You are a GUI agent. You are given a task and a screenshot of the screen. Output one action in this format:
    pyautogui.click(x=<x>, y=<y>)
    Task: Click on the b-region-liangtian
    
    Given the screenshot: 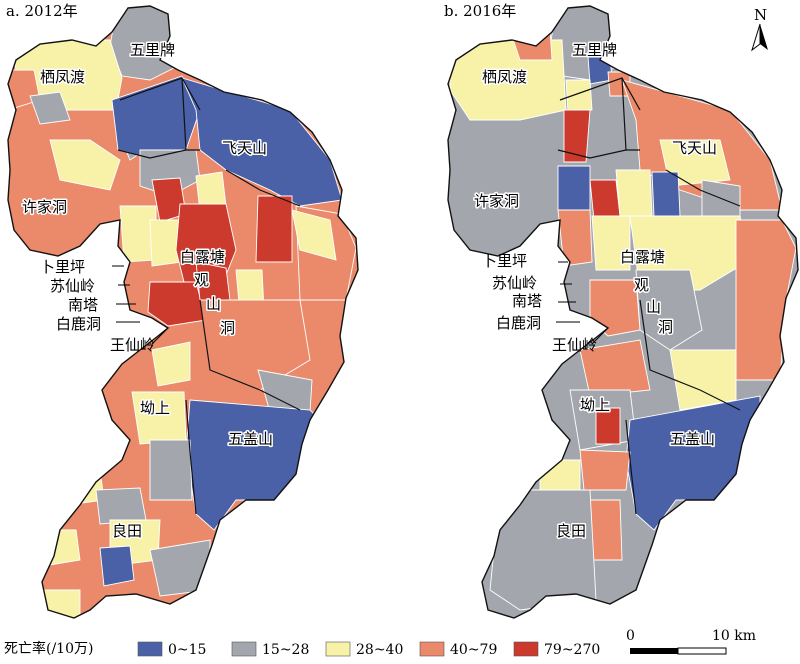 What is the action you would take?
    pyautogui.click(x=543, y=550)
    